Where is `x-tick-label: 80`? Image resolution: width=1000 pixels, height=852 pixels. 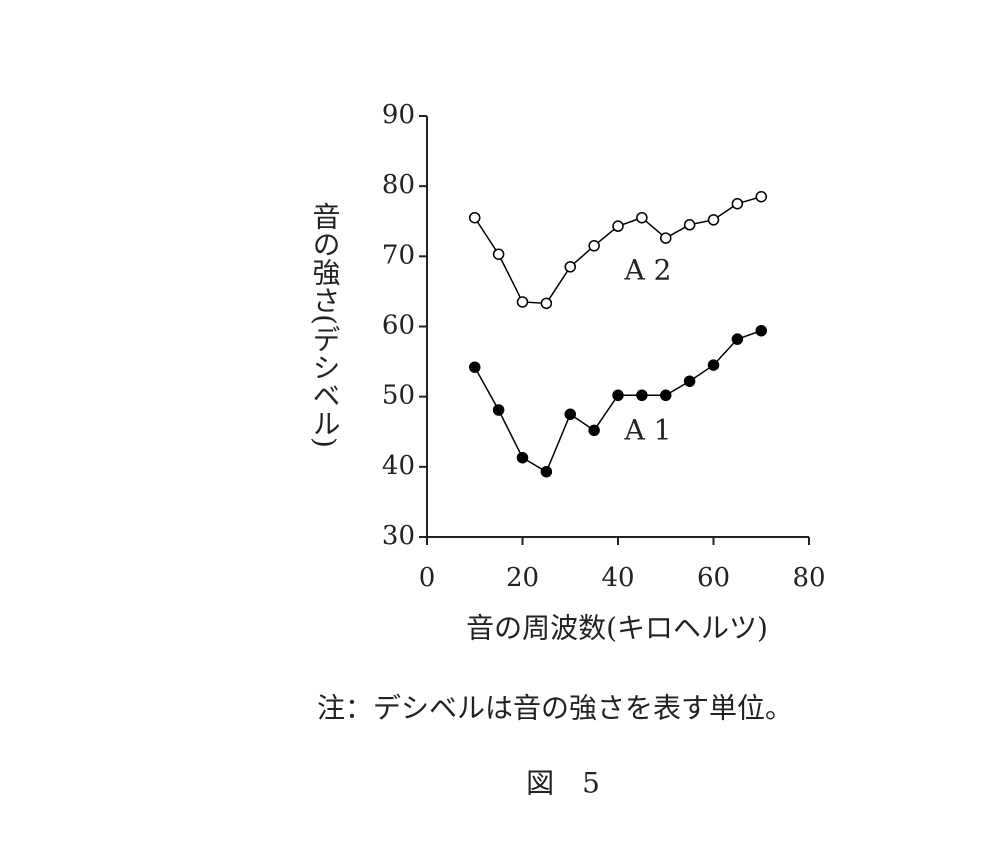 x-tick-label: 80 is located at coordinates (808, 578).